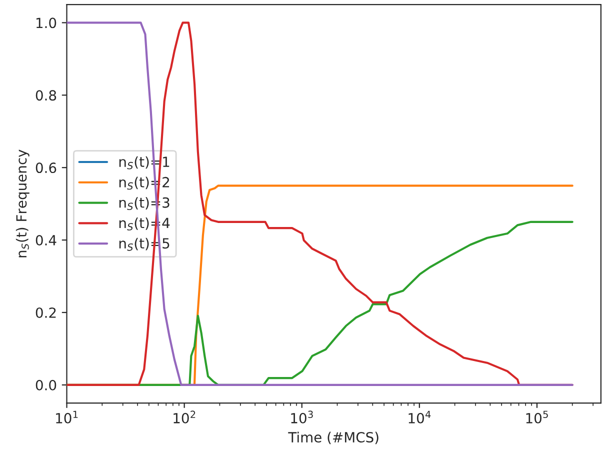  What do you see at coordinates (46, 23) in the screenshot?
I see `y-tick-label: 1.0` at bounding box center [46, 23].